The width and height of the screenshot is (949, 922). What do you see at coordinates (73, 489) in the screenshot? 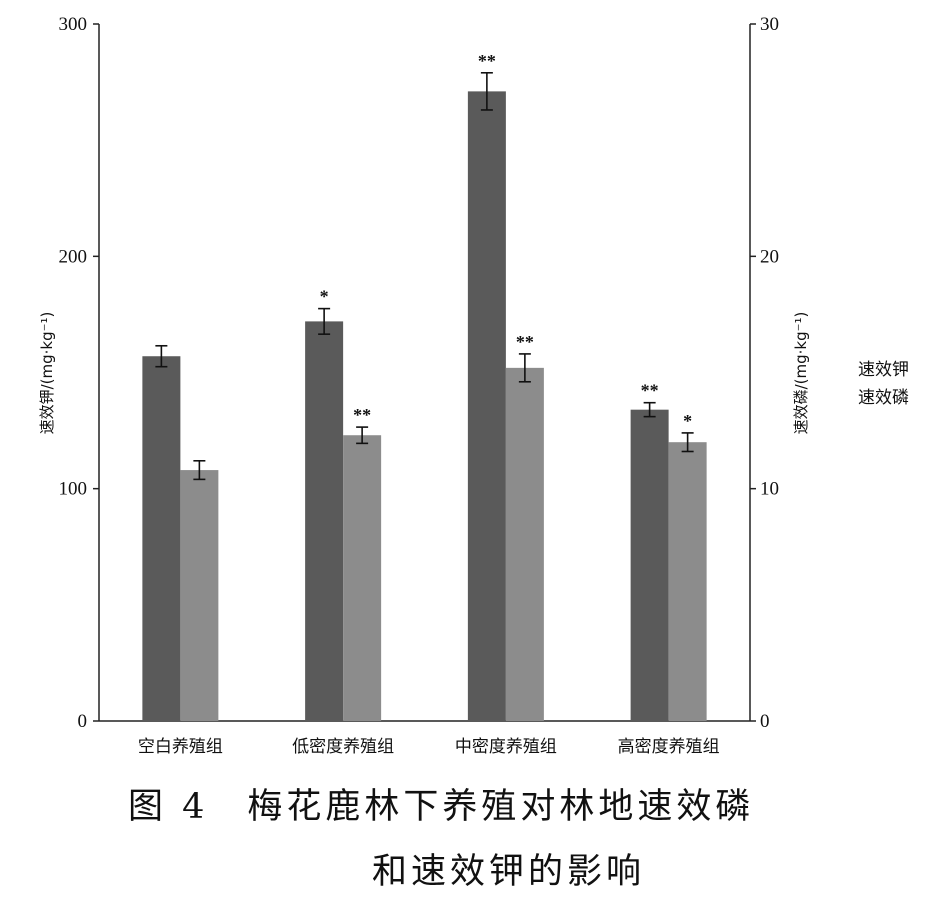
I see `left-tick-label: 100` at bounding box center [73, 489].